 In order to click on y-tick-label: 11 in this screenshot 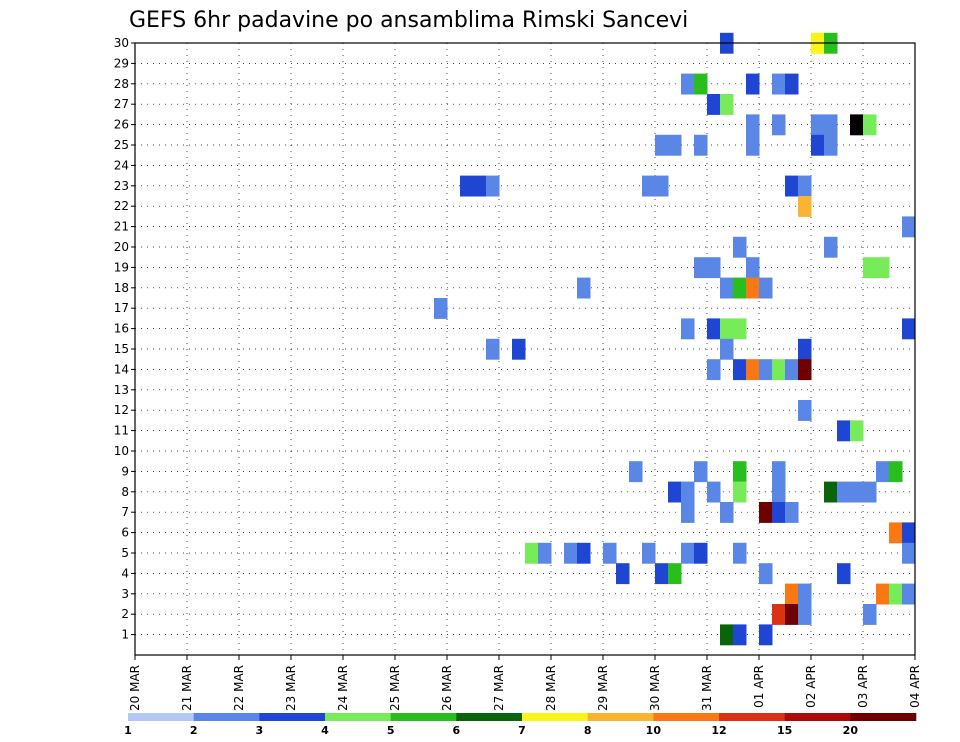, I will do `click(121, 431)`.